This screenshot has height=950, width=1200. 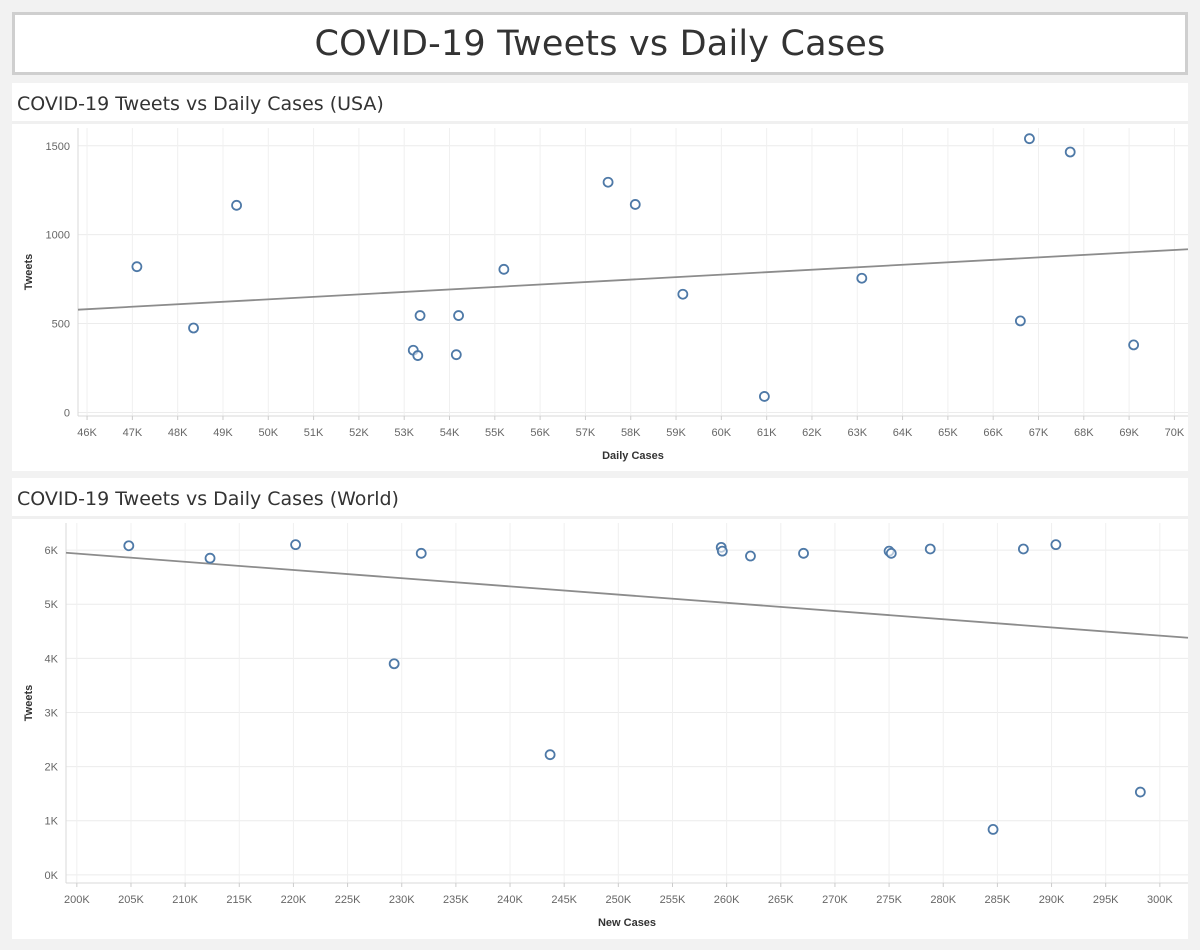 What do you see at coordinates (52, 822) in the screenshot?
I see `y-tick-label: 1K` at bounding box center [52, 822].